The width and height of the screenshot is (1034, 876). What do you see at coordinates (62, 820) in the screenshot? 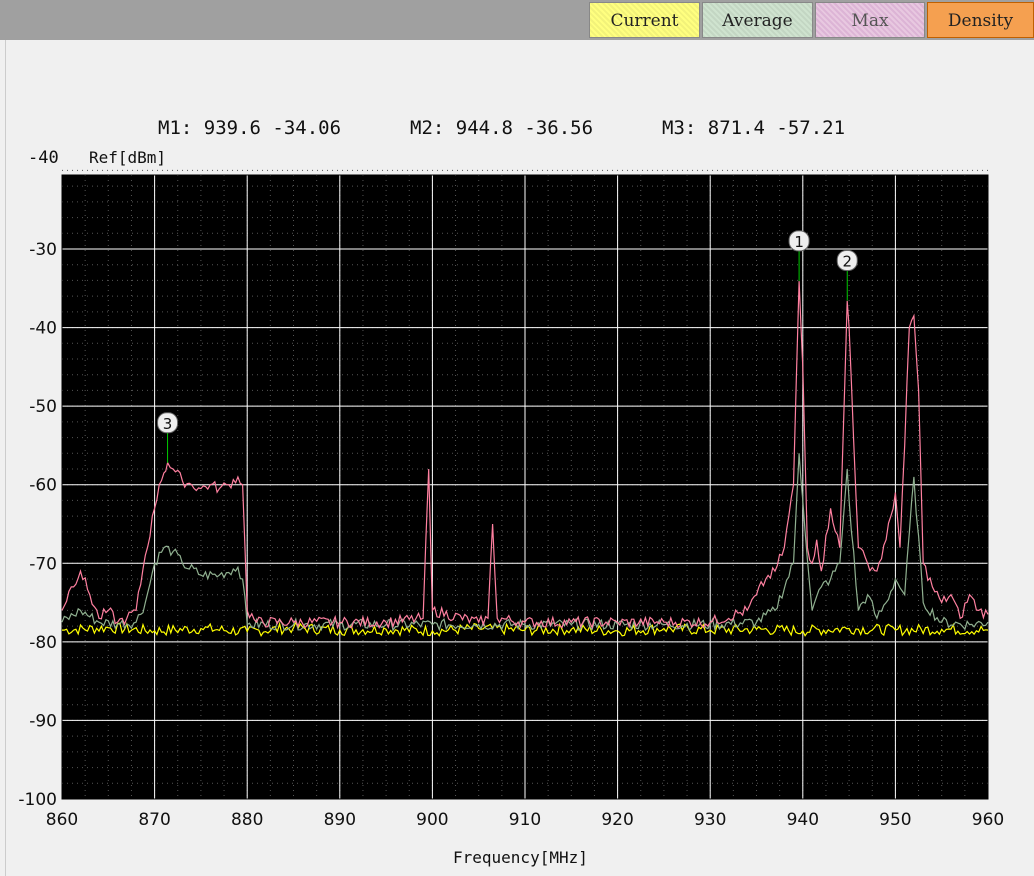
I see `x-tick-label: 860` at bounding box center [62, 820].